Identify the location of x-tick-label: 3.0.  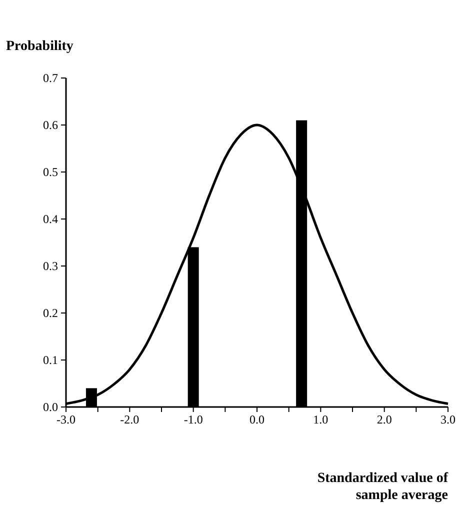
(448, 419).